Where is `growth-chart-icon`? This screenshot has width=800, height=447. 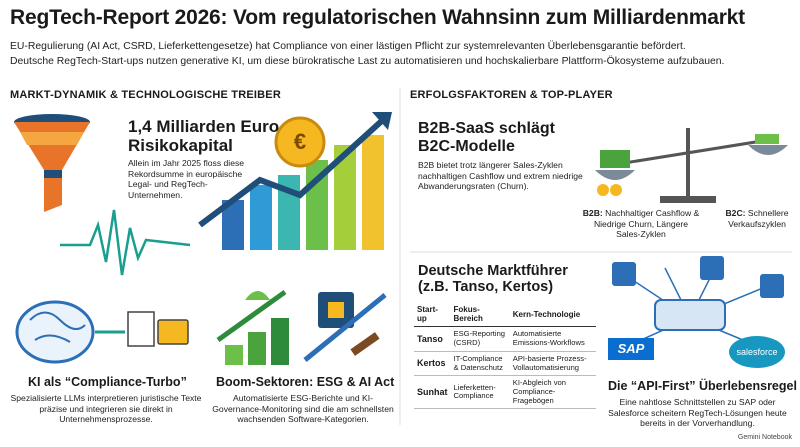
growth-chart-icon is located at coordinates (295, 181).